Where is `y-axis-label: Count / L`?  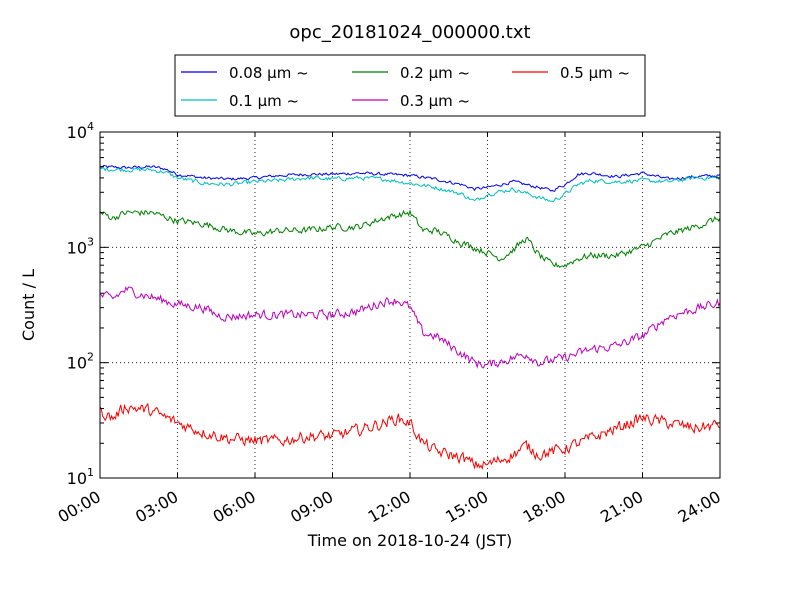
y-axis-label: Count / L is located at coordinates (28, 305).